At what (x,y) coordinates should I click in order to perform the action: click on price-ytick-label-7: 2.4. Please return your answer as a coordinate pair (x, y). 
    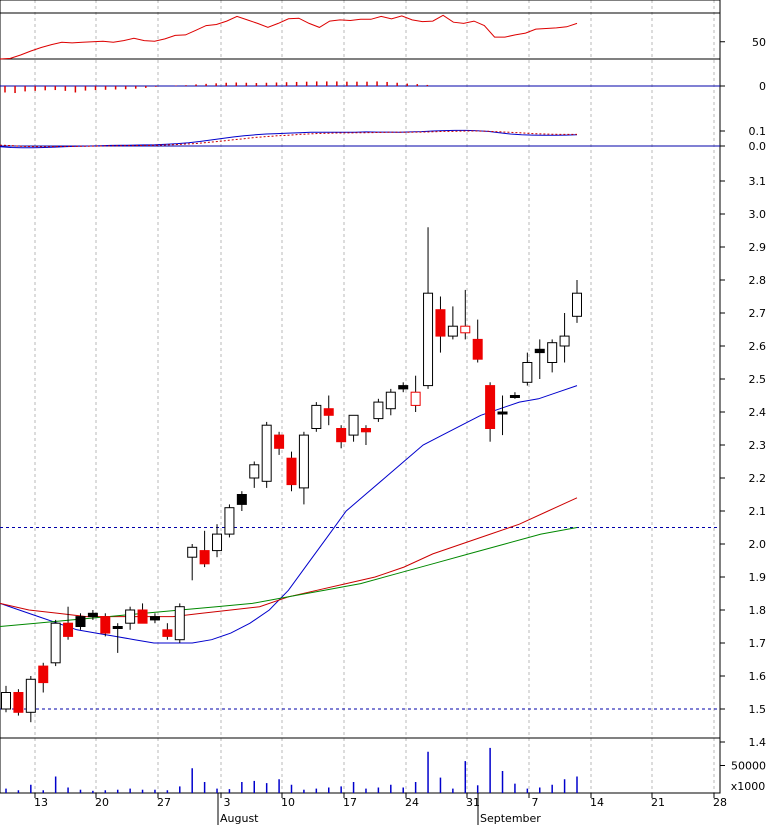
    Looking at the image, I should click on (758, 412).